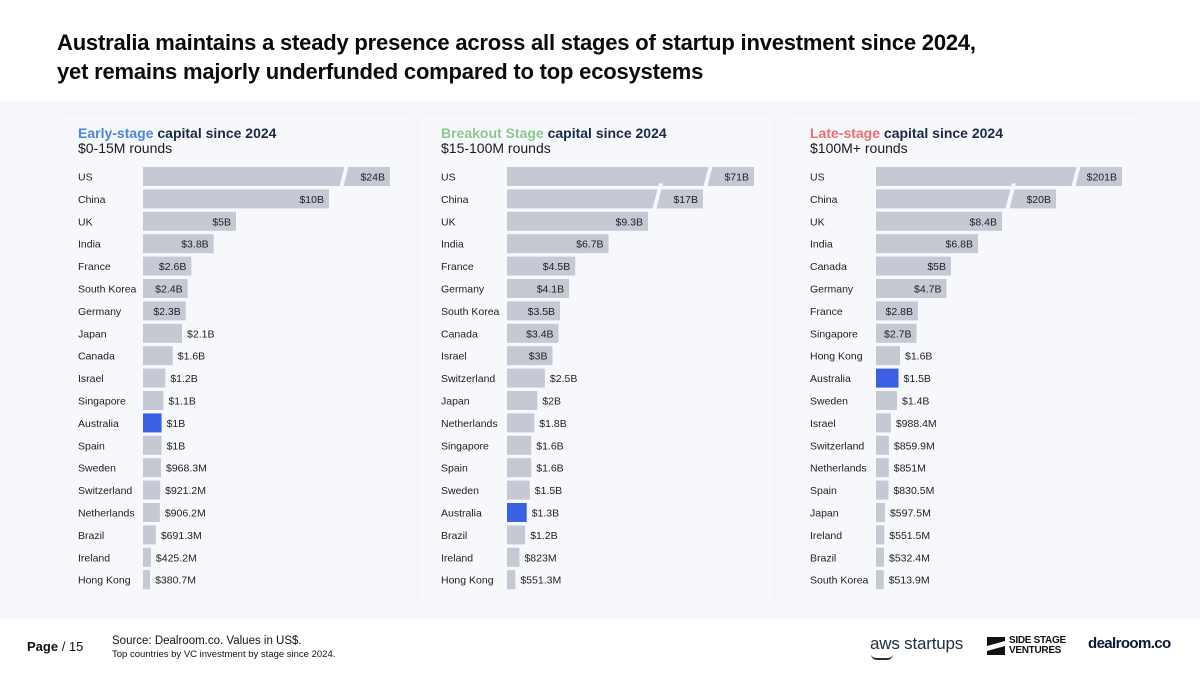 The height and width of the screenshot is (675, 1200). What do you see at coordinates (91, 536) in the screenshot?
I see `category-label: Brazil` at bounding box center [91, 536].